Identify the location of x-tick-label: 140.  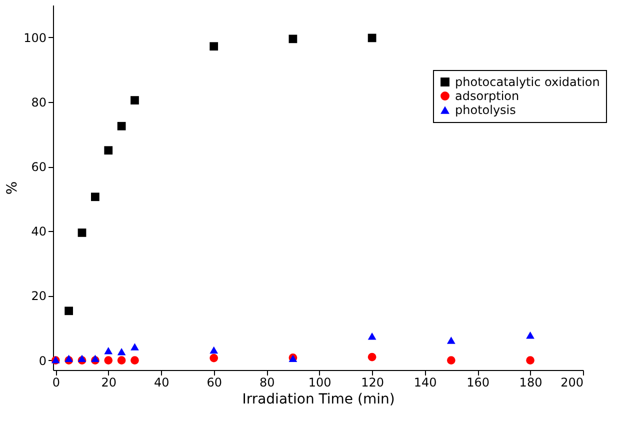
(425, 383).